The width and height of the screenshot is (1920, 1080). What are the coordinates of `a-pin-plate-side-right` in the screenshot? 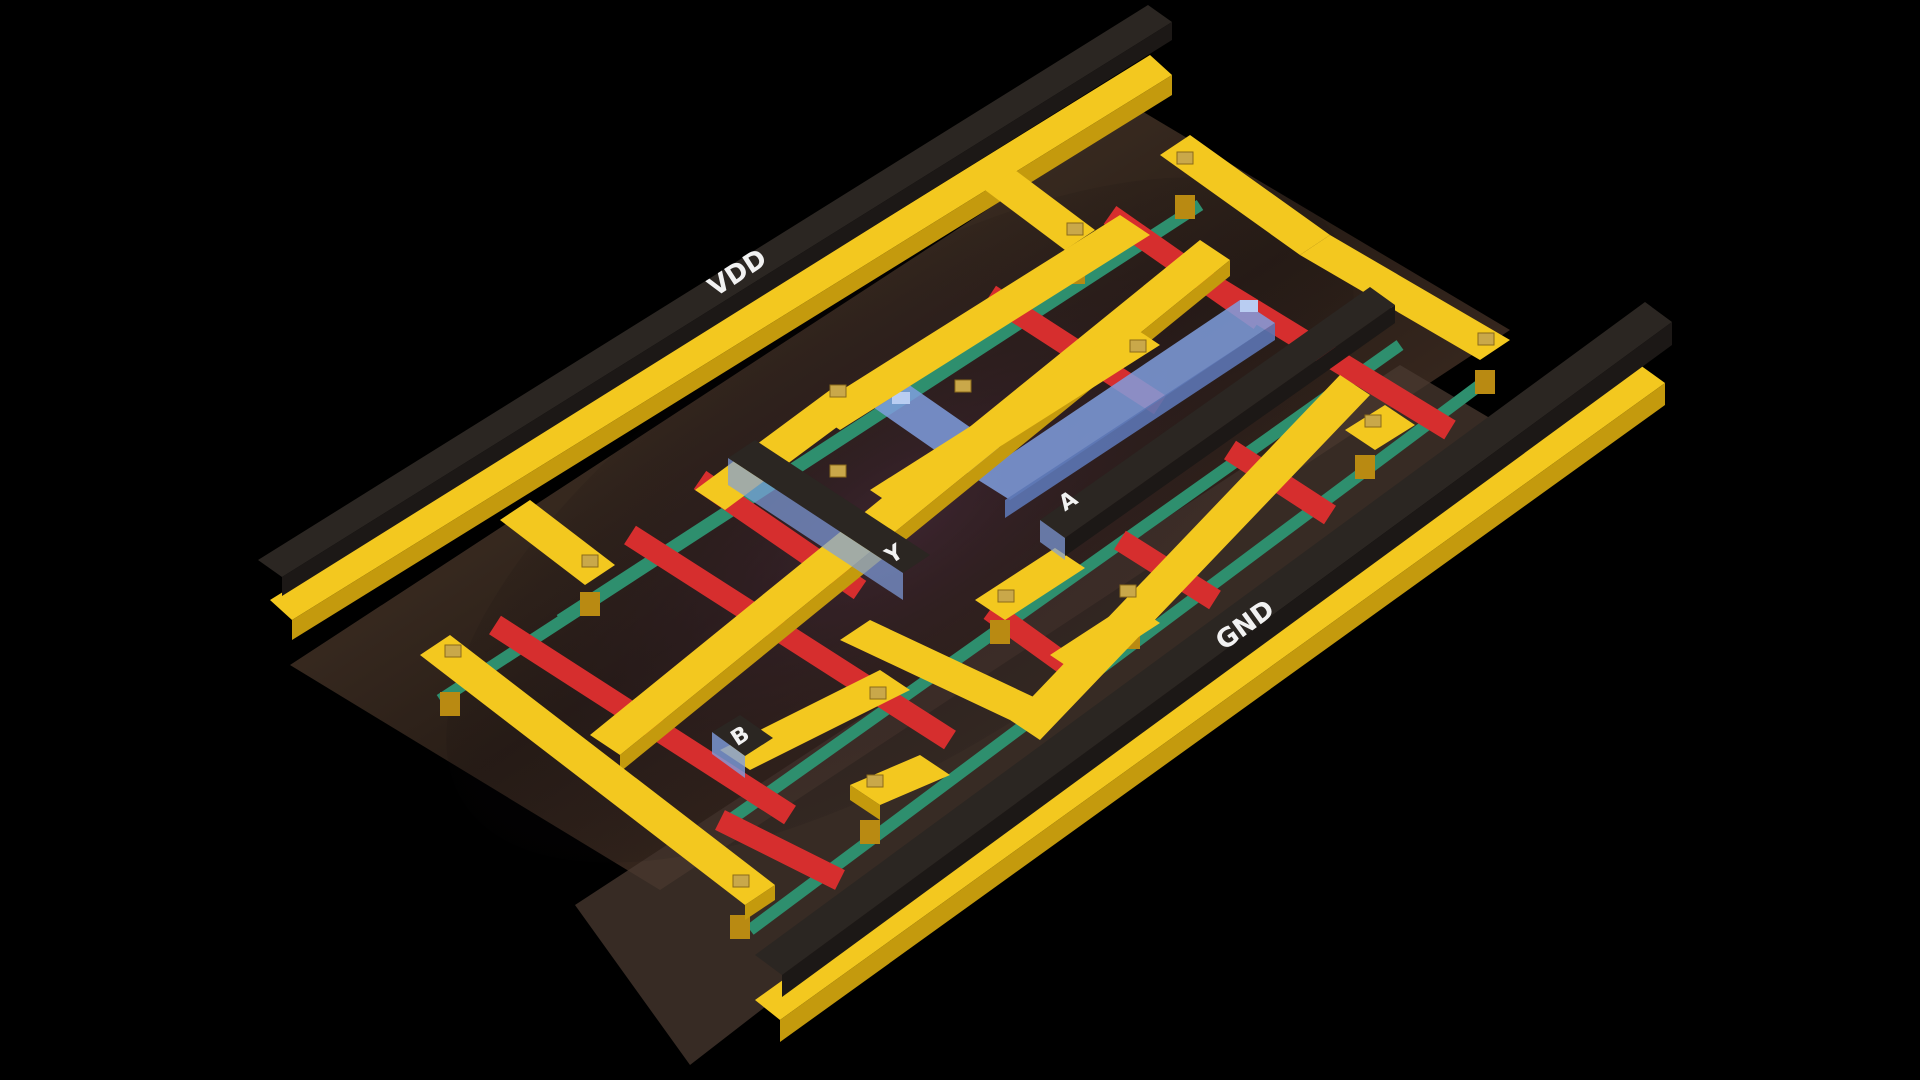 It's located at (1230, 430).